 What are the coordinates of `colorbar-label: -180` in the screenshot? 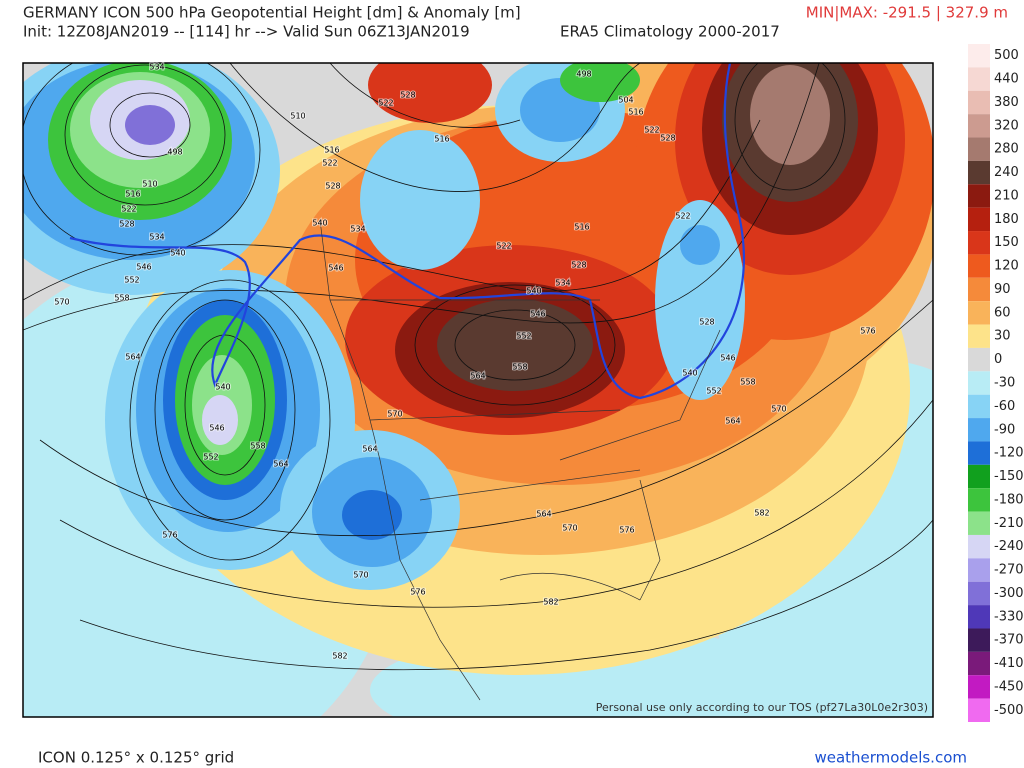 It's located at (1009, 499).